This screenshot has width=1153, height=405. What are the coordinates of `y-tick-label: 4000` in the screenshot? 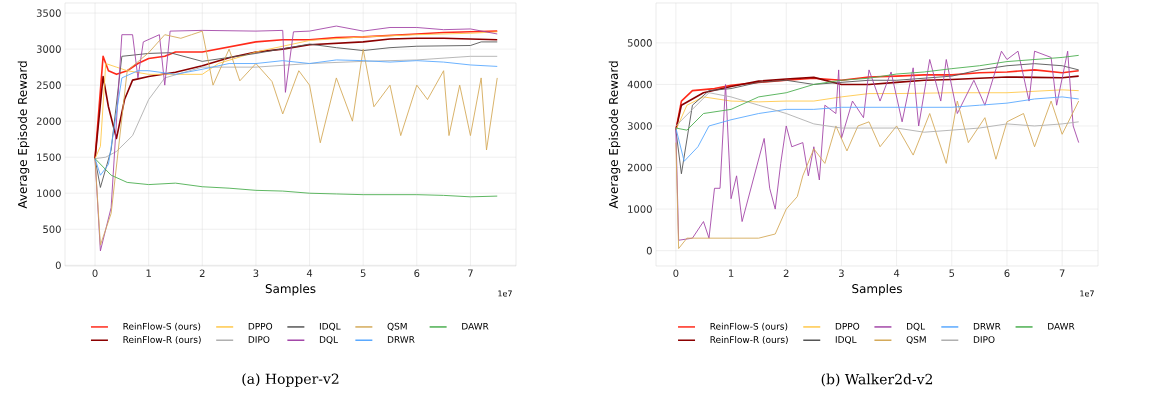 It's located at (639, 84).